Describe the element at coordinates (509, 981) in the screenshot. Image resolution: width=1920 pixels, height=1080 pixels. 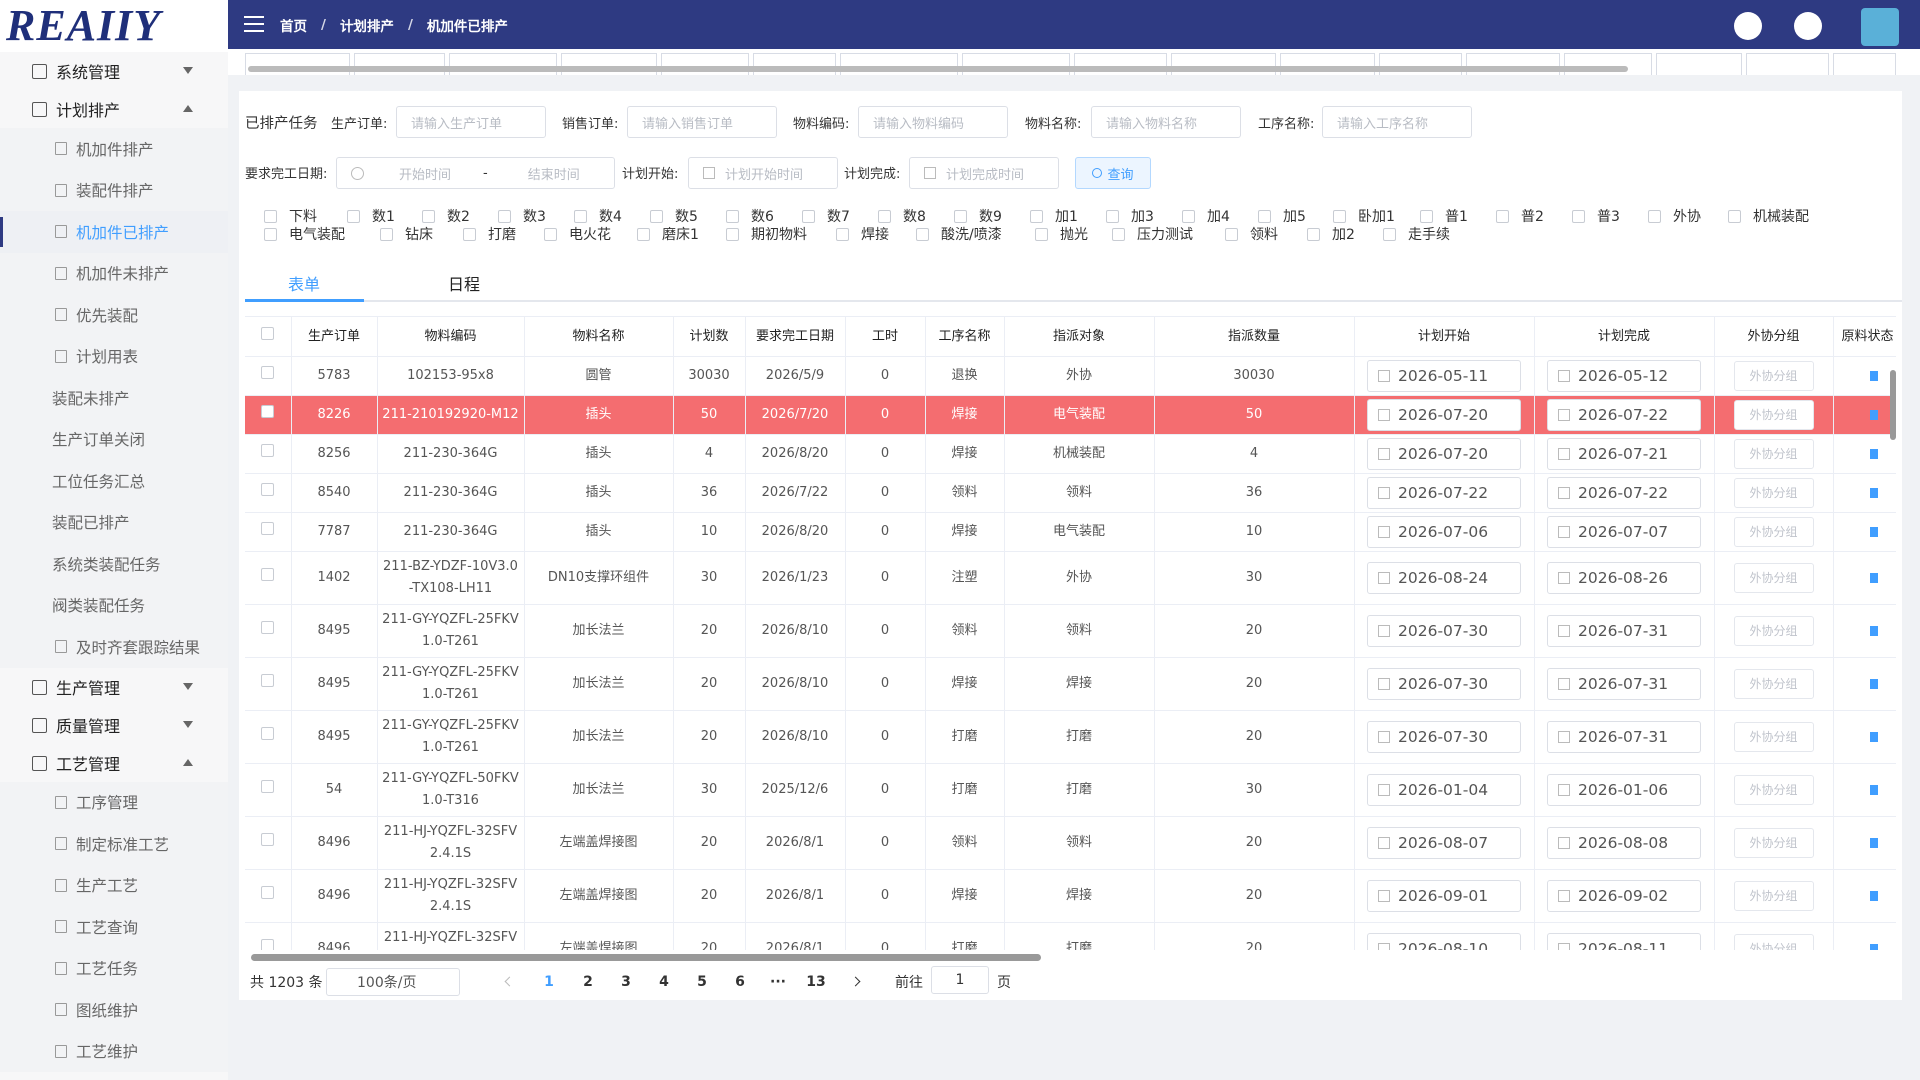
I see `prev` at that location.